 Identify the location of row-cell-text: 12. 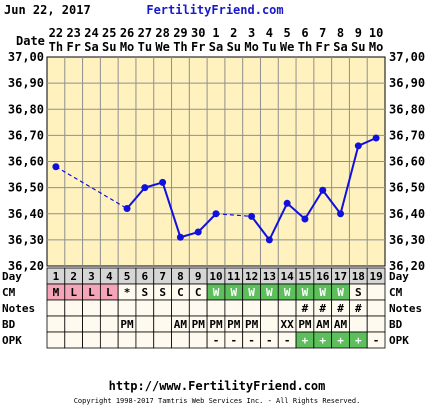
(251, 276).